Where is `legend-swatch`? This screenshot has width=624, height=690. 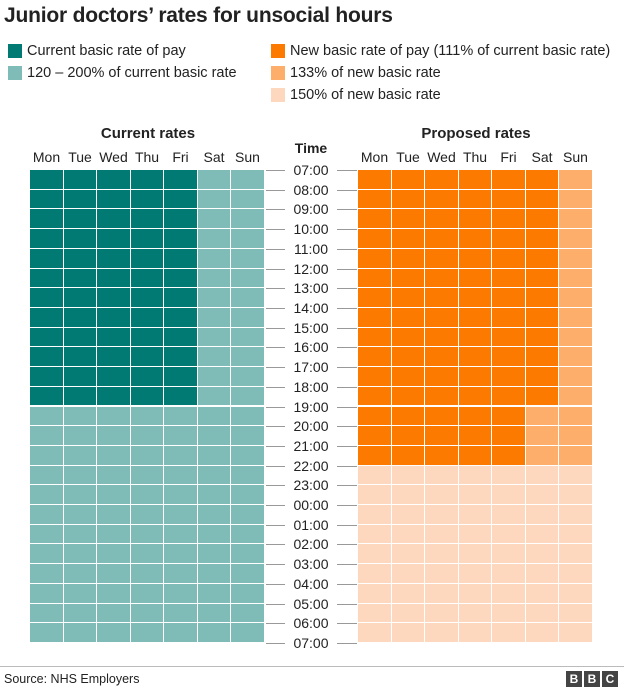 legend-swatch is located at coordinates (278, 51).